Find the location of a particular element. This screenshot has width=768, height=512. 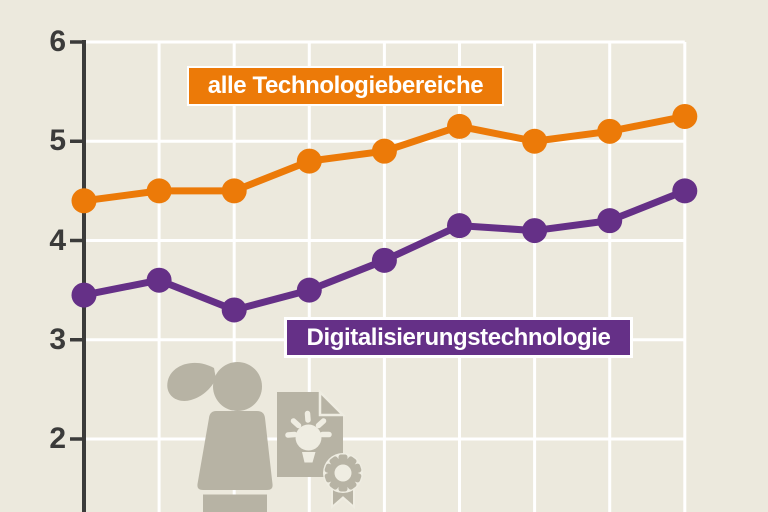

axis-layer is located at coordinates (78, 276).